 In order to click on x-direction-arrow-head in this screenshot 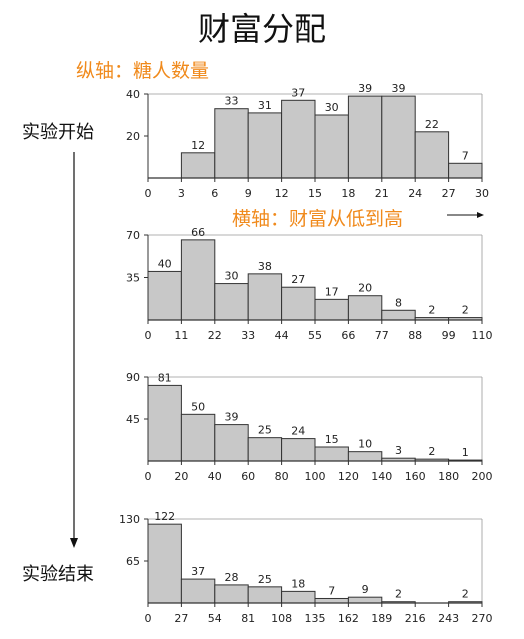, I will do `click(480, 215)`.